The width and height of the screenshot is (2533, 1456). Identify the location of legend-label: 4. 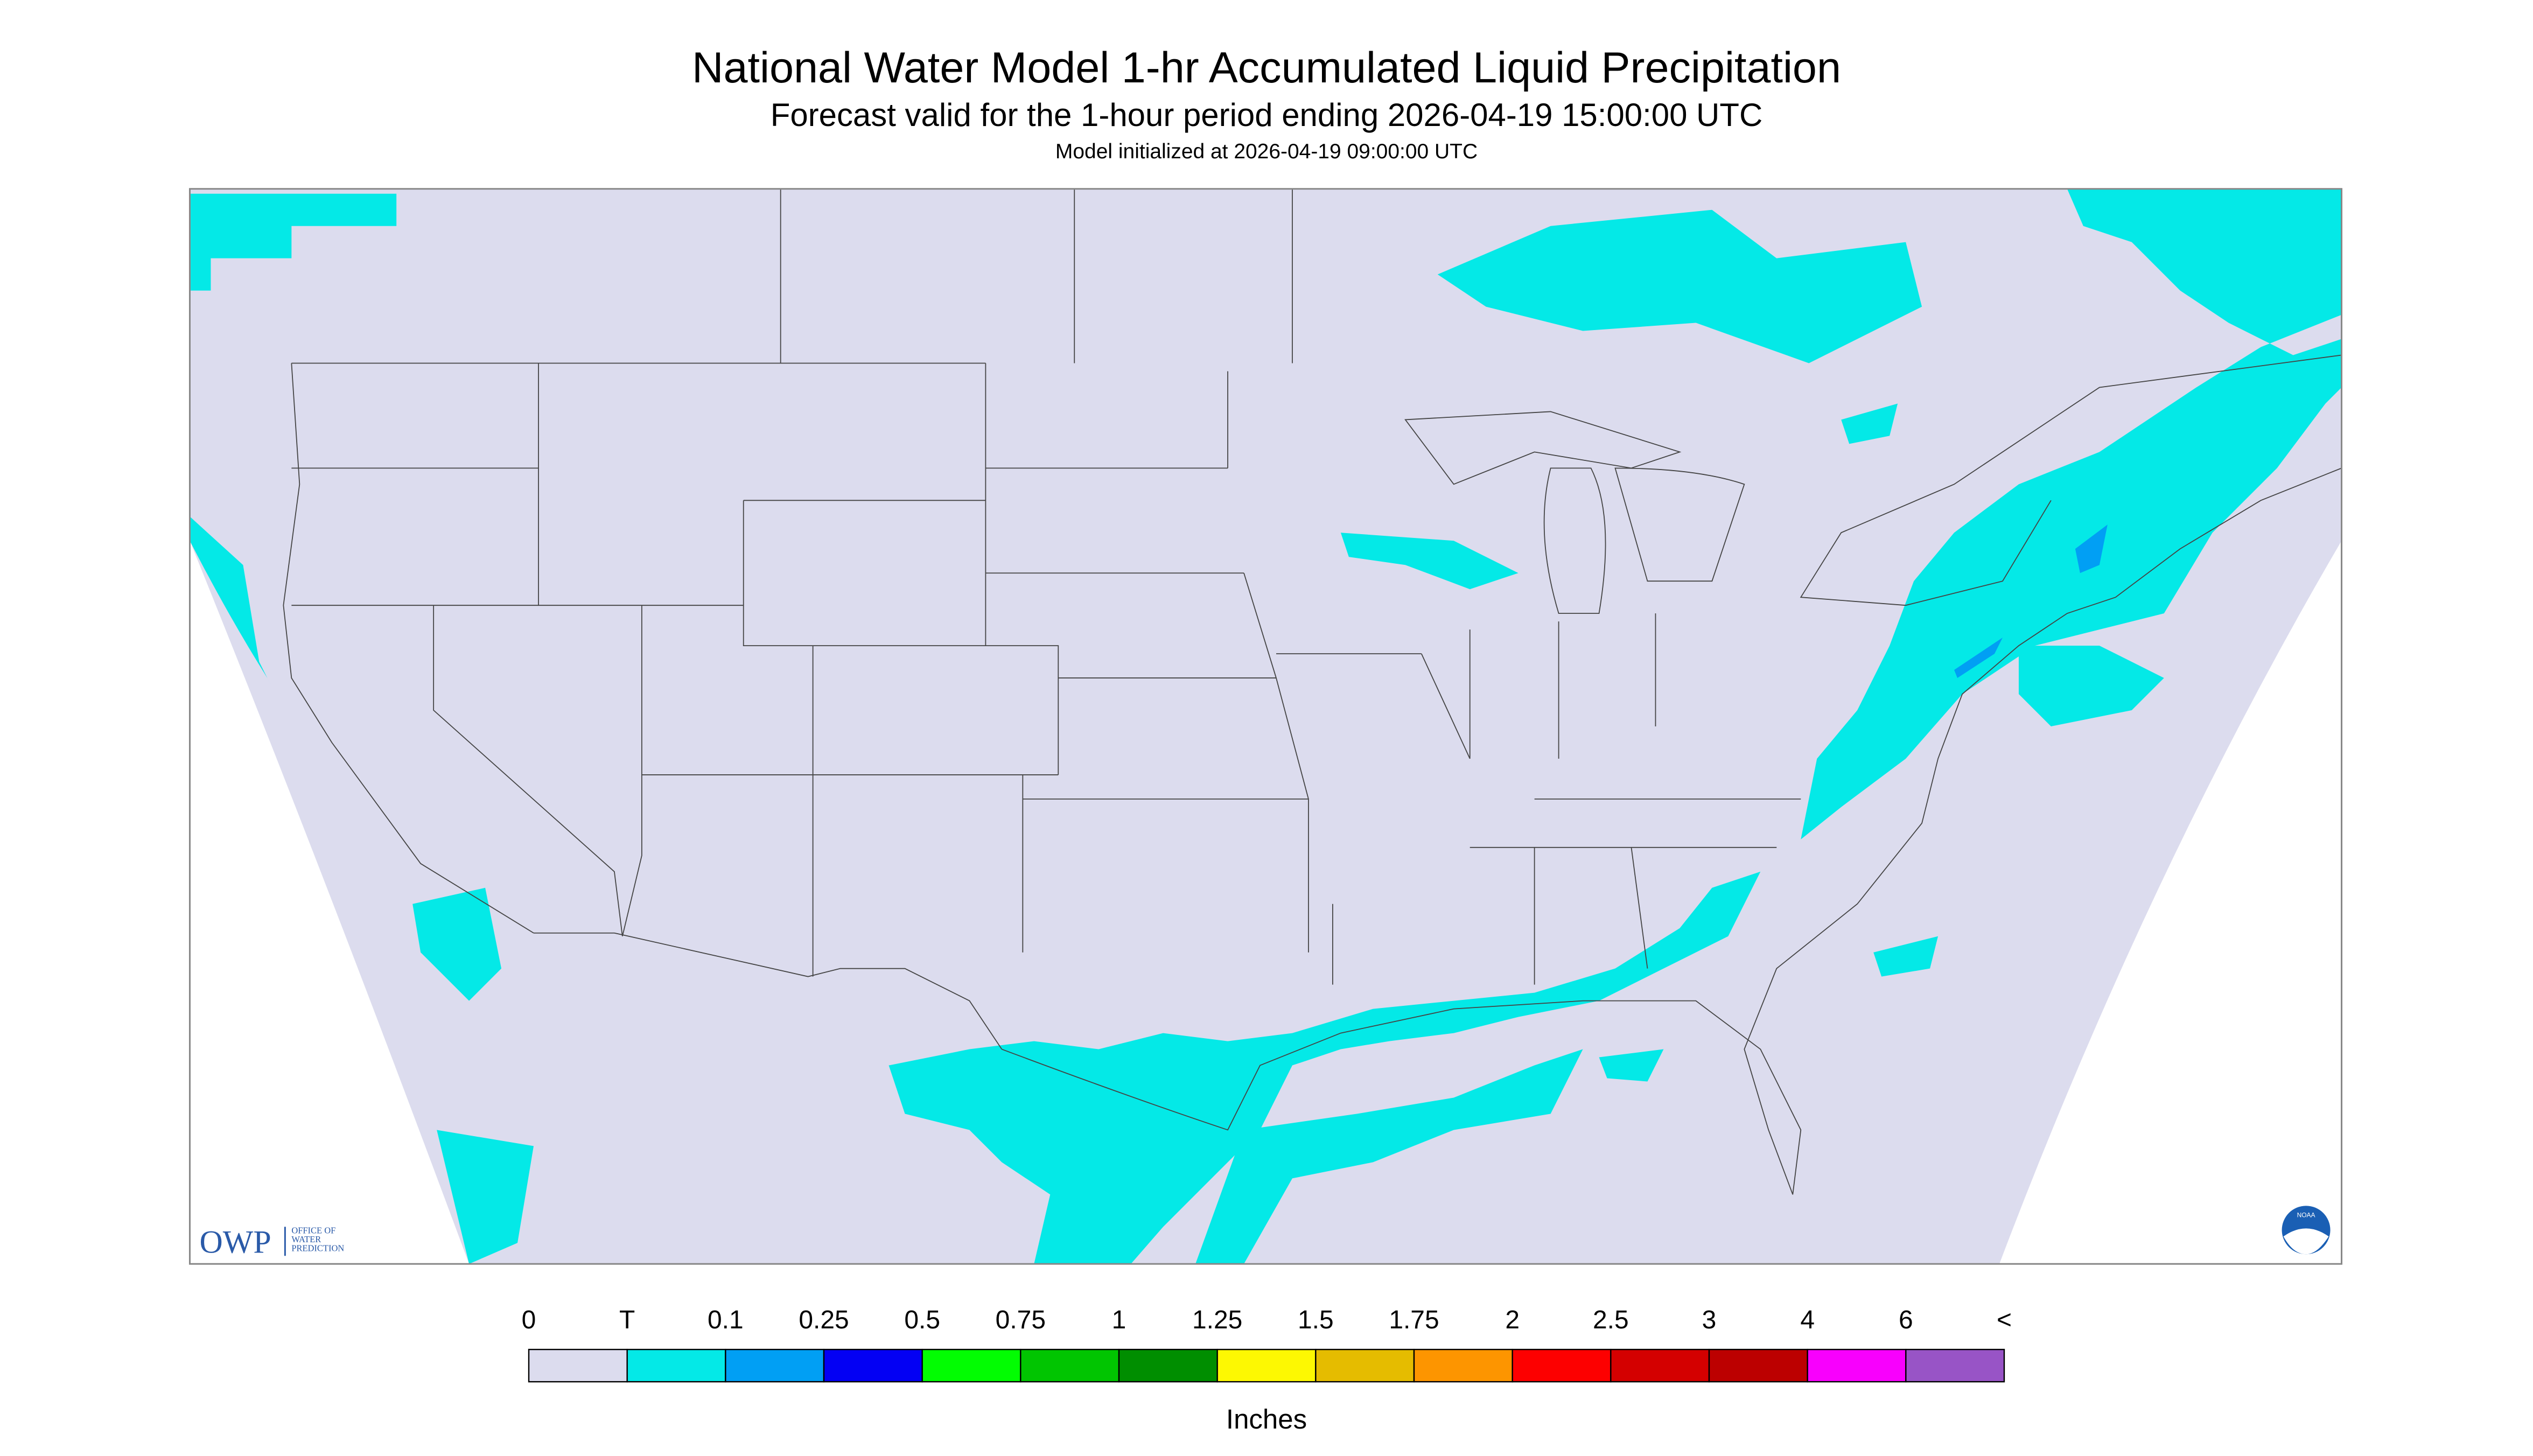
(1807, 1320).